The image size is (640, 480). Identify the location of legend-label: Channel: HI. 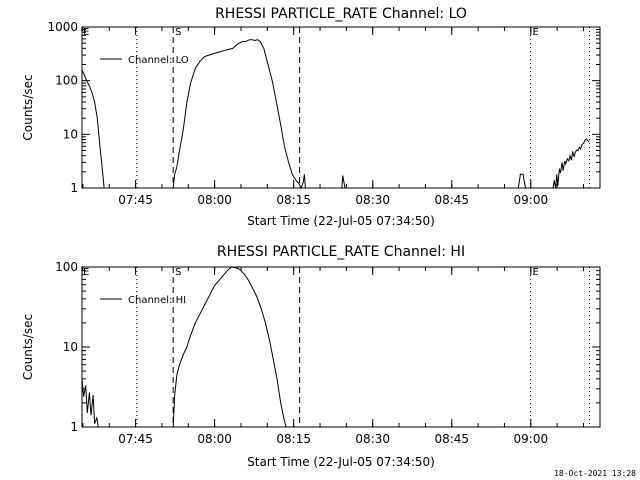
(157, 300).